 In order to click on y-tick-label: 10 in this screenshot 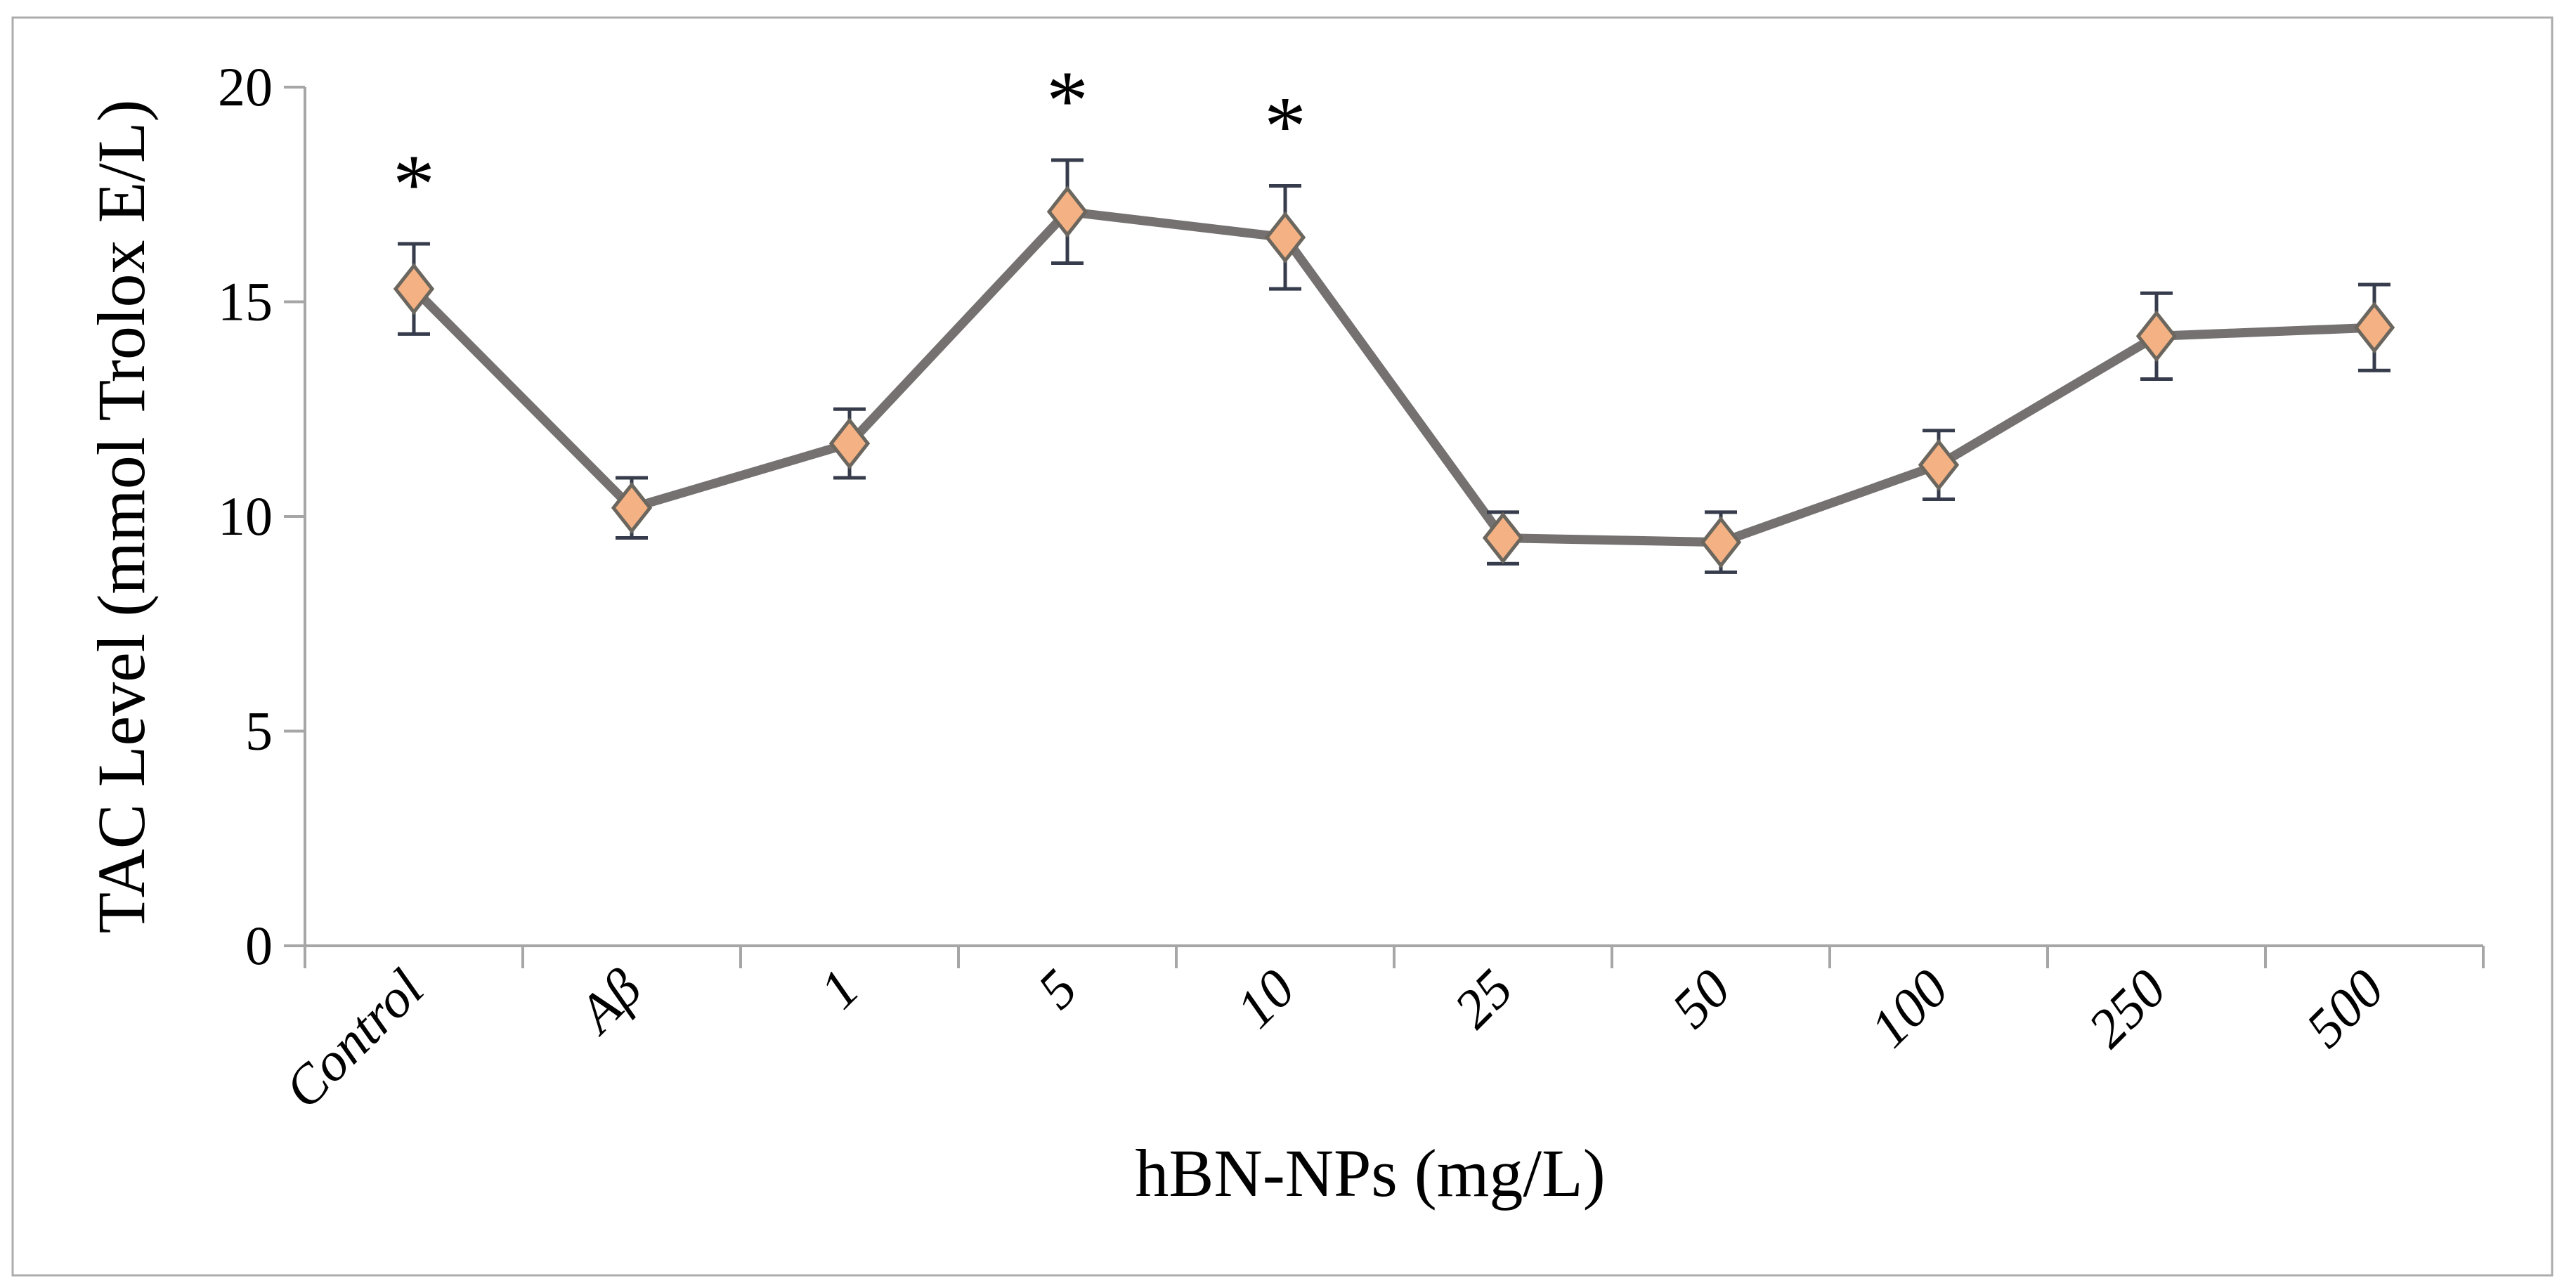, I will do `click(245, 516)`.